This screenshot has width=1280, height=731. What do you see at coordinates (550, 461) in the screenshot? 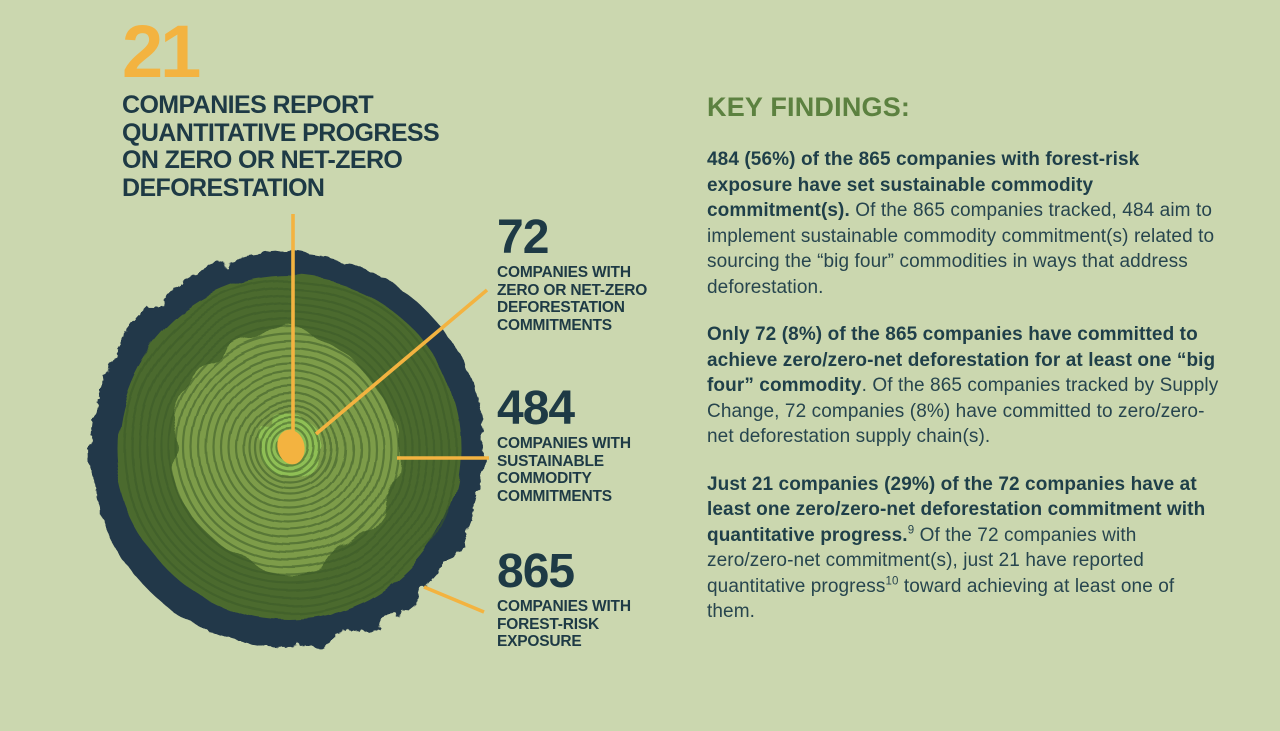
I see `callout-label-line: SUSTAINABLE` at bounding box center [550, 461].